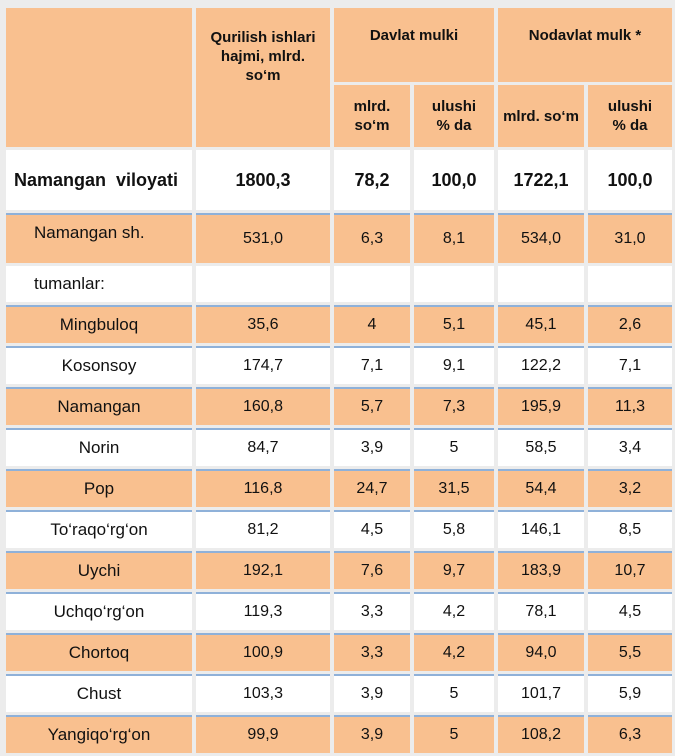  Describe the element at coordinates (630, 116) in the screenshot. I see `header-nonstate-share: ulushi % da` at that location.